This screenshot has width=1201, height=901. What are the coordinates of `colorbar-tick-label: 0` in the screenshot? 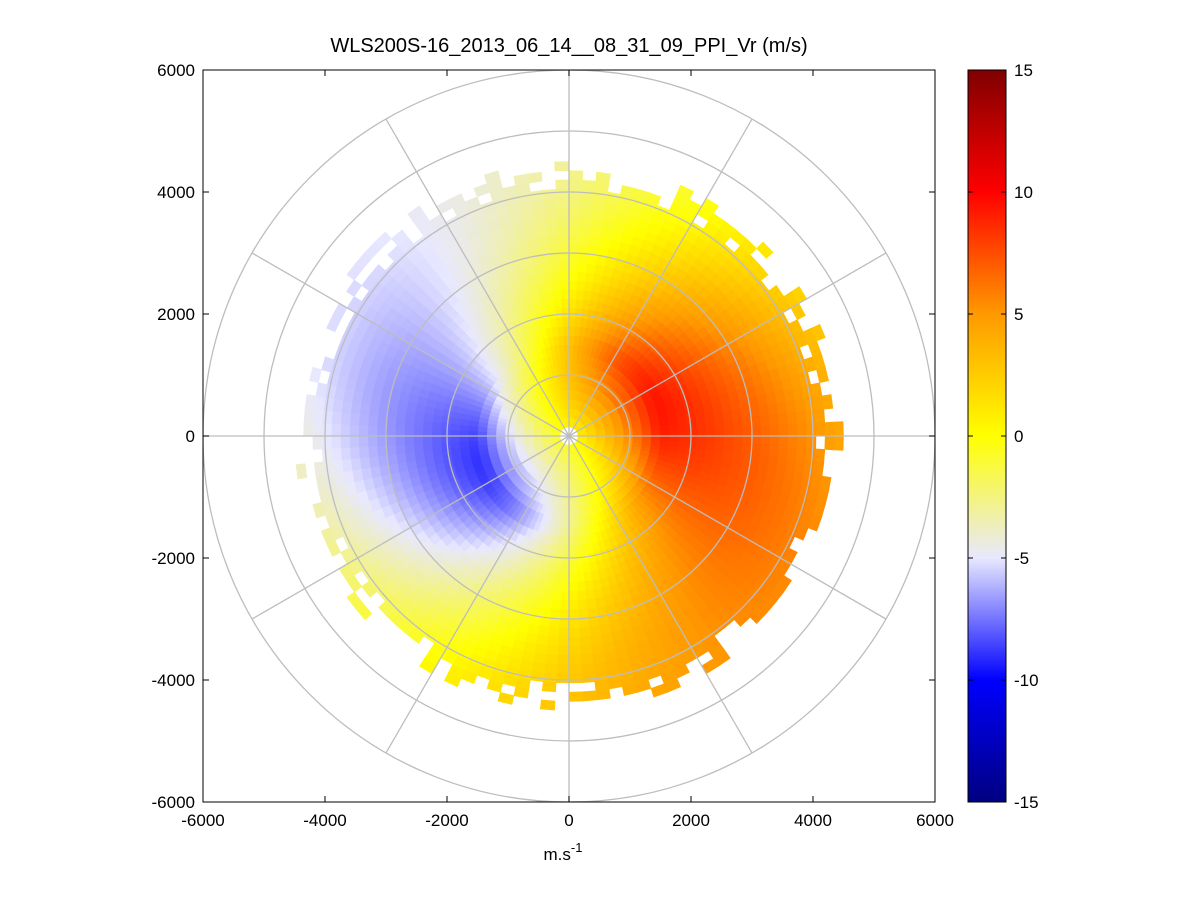 It's located at (1018, 436).